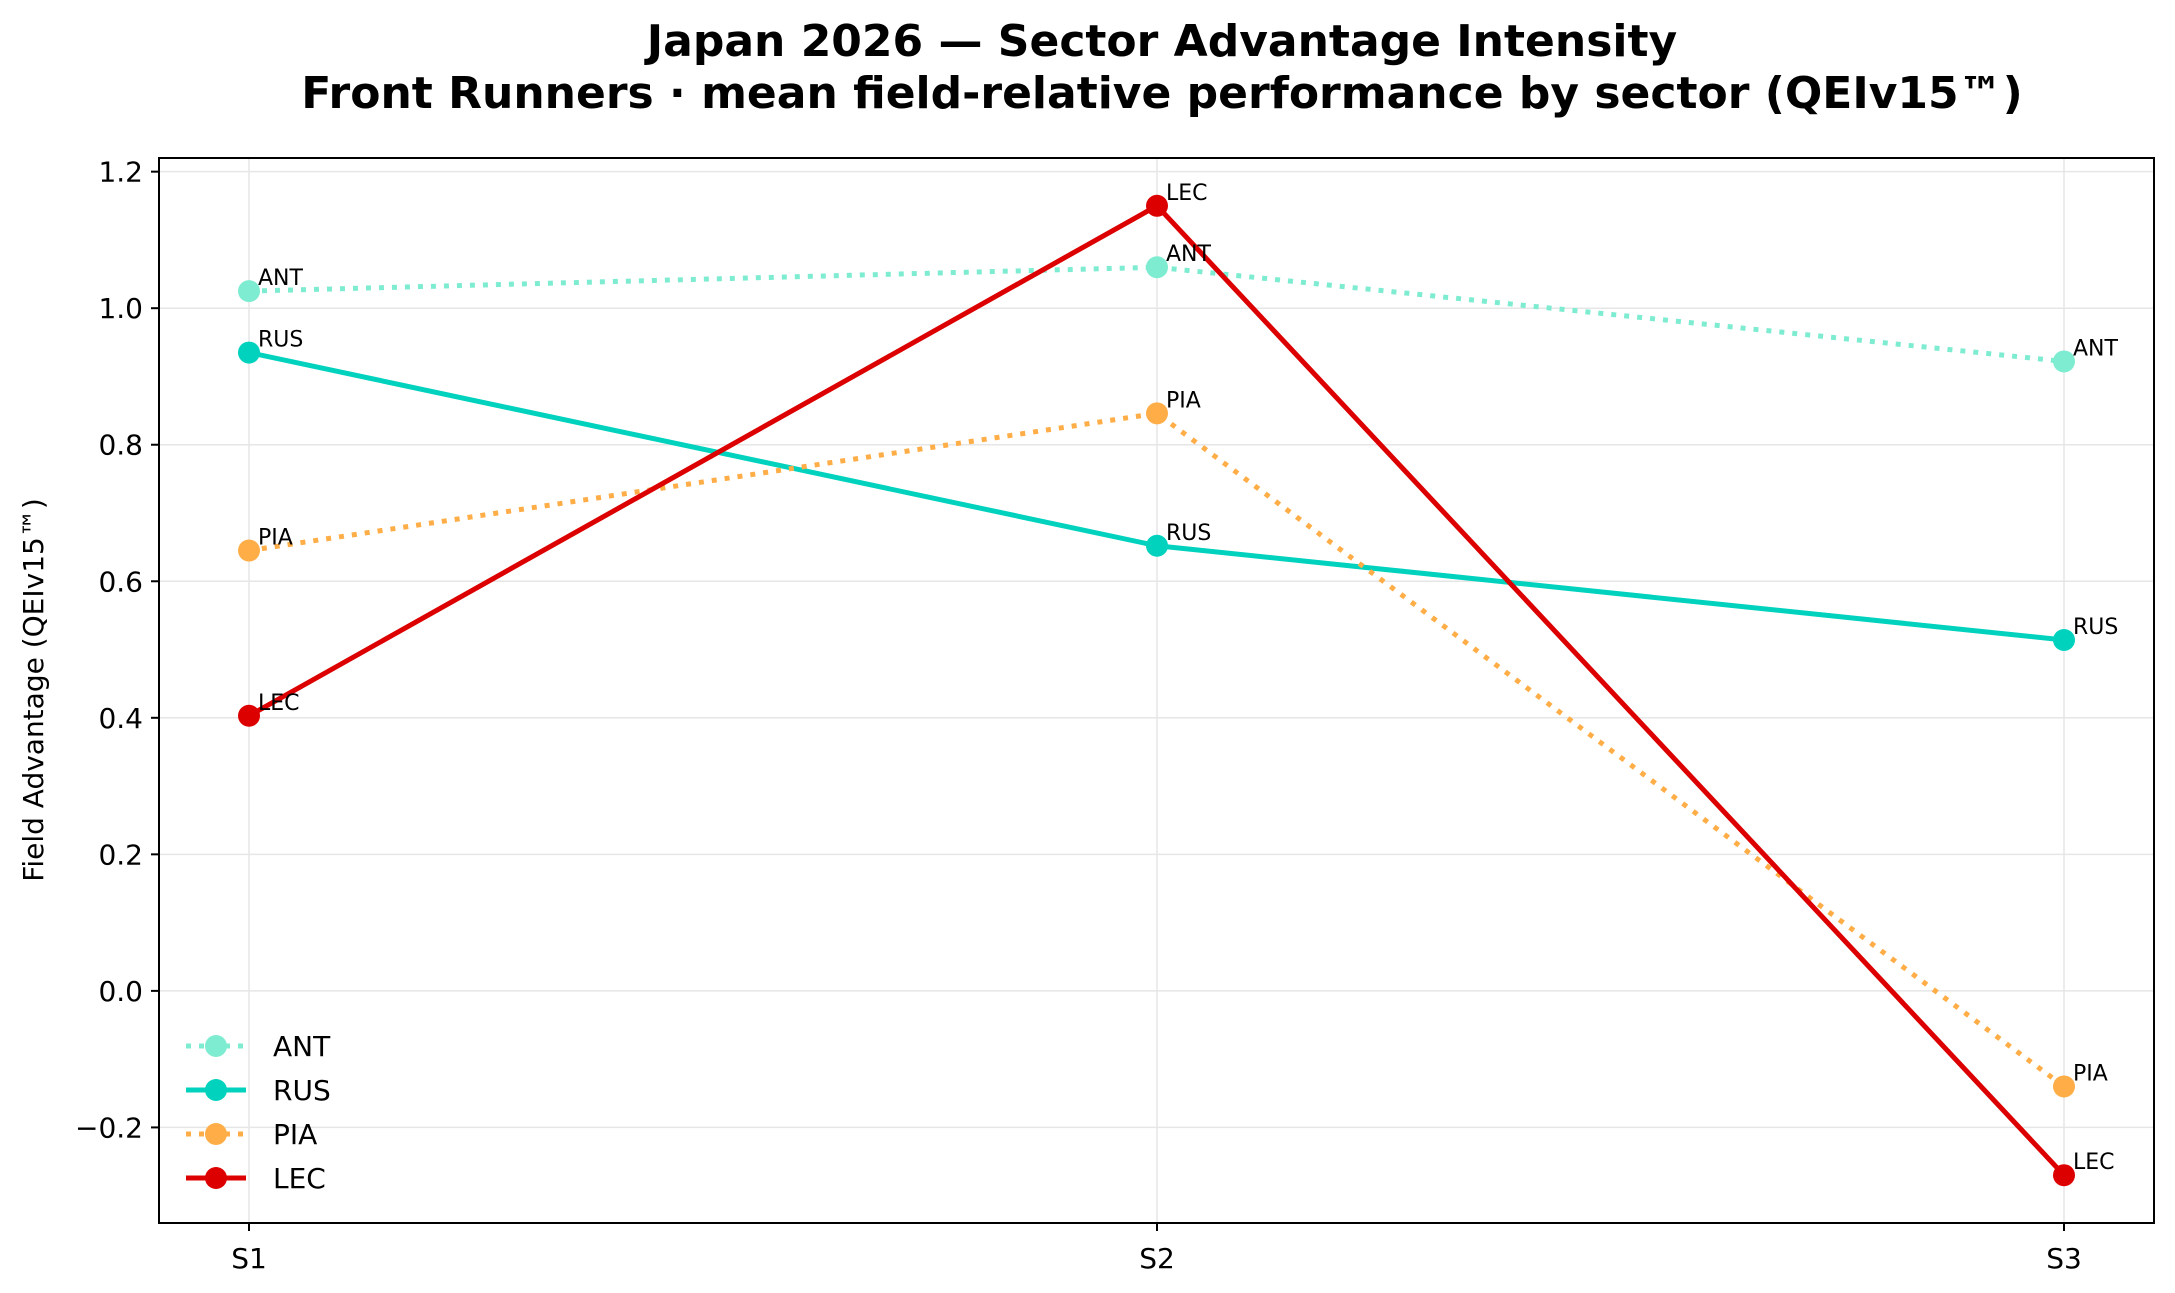  Describe the element at coordinates (216, 1090) in the screenshot. I see `legend-marker-rus` at that location.